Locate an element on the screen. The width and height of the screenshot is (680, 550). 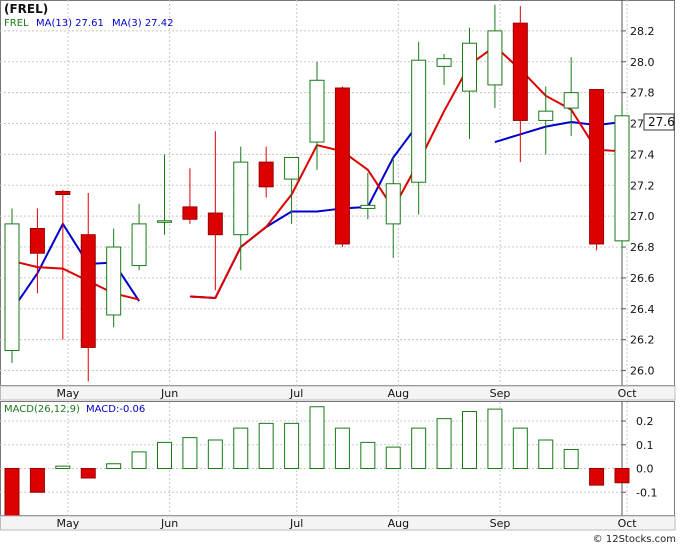
macd-y-tick-label: 0.2 is located at coordinates (645, 421).